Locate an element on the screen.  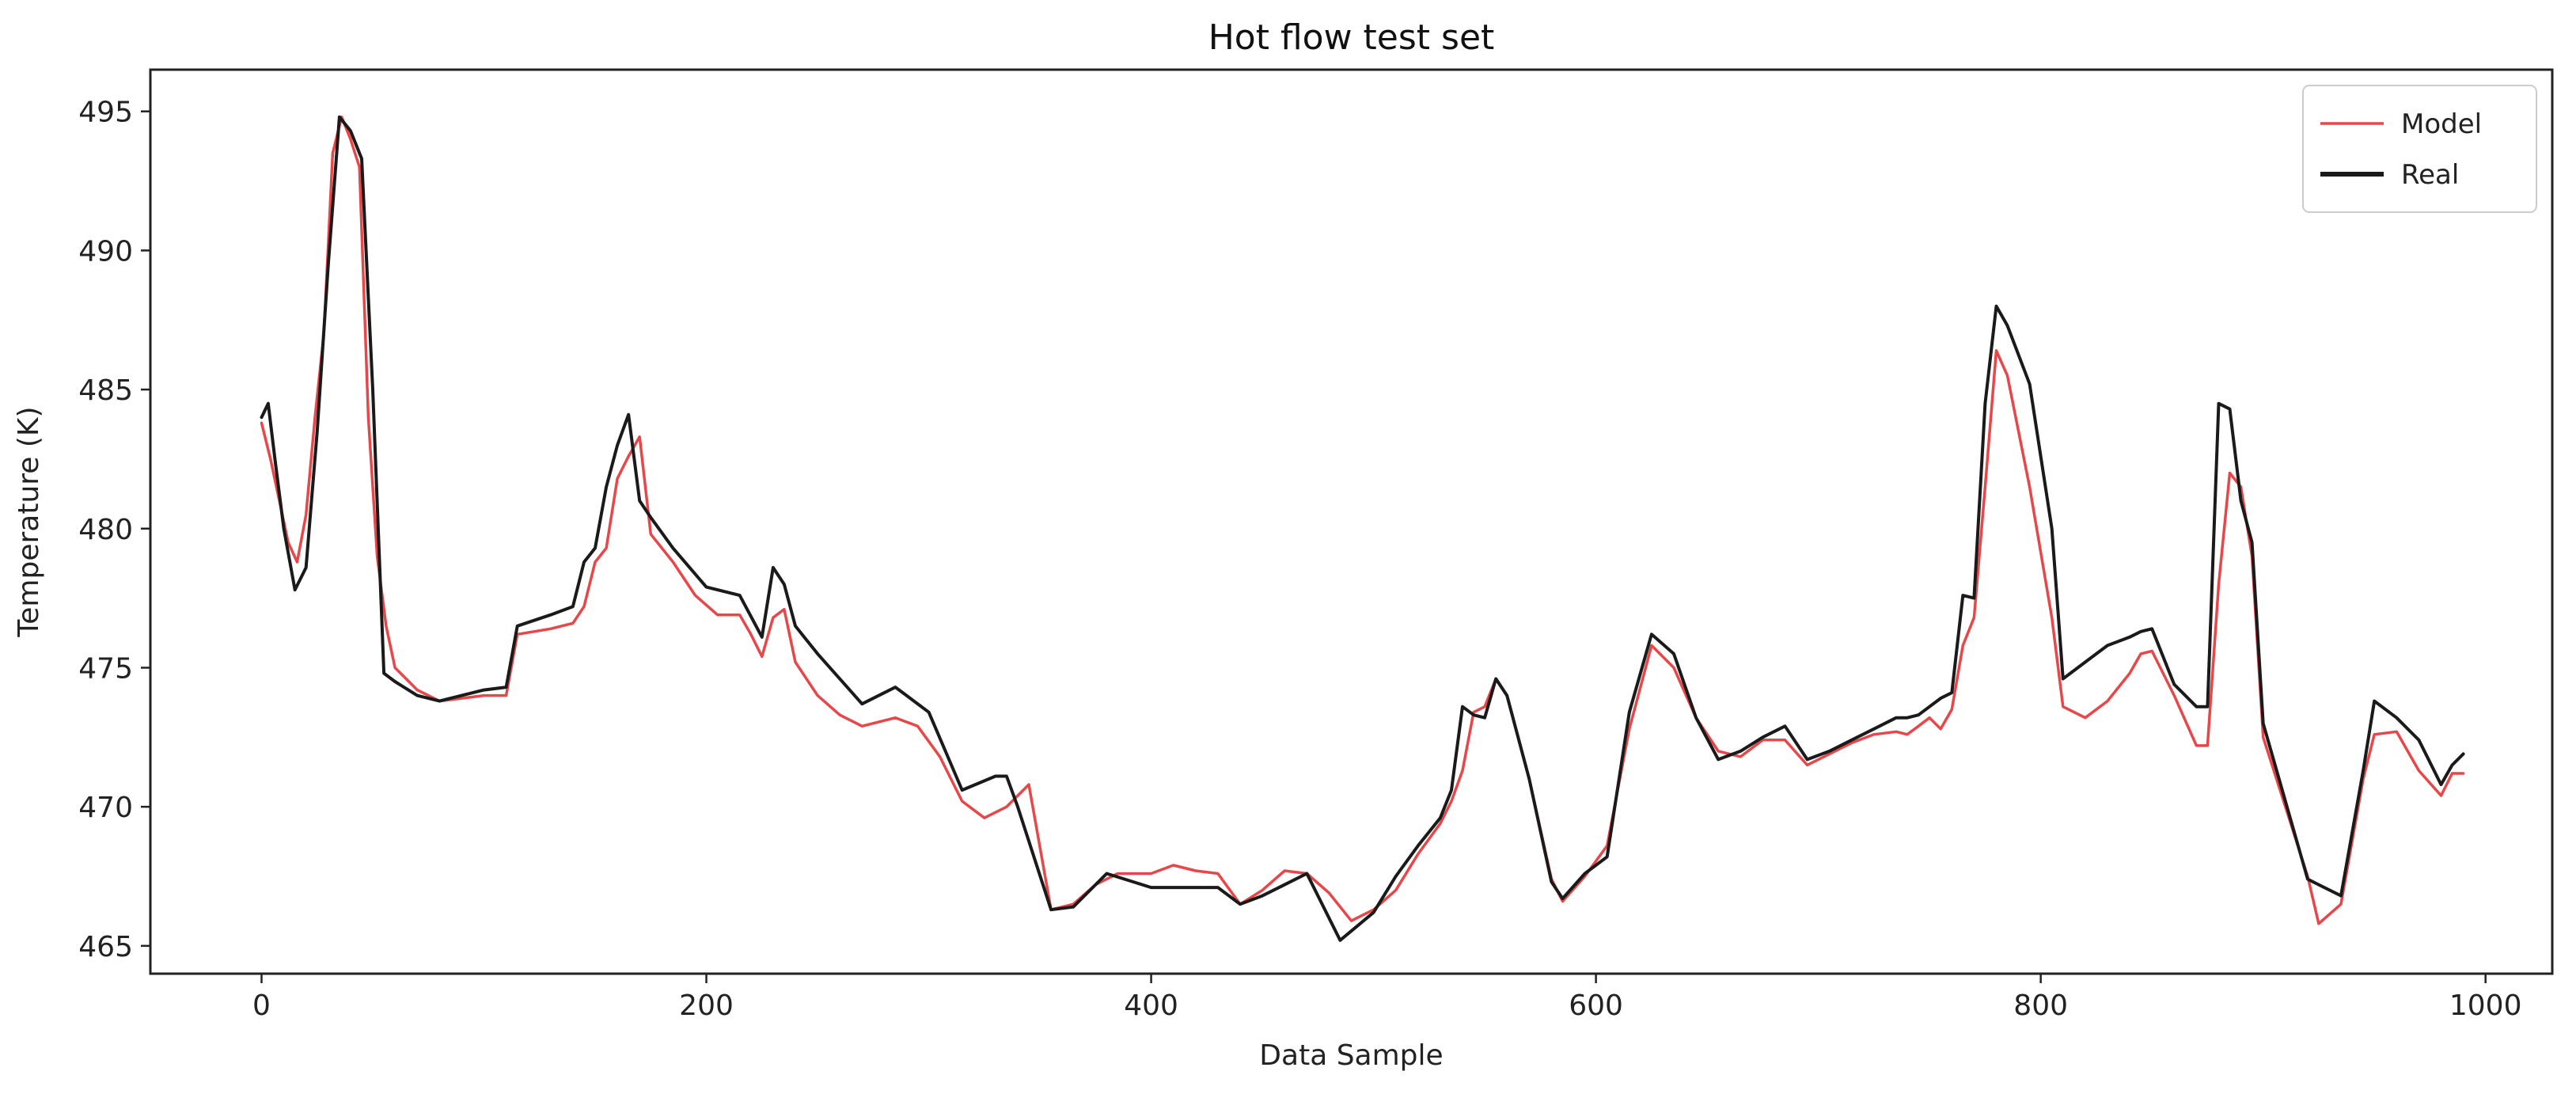
y-tick-label: 495 is located at coordinates (105, 113).